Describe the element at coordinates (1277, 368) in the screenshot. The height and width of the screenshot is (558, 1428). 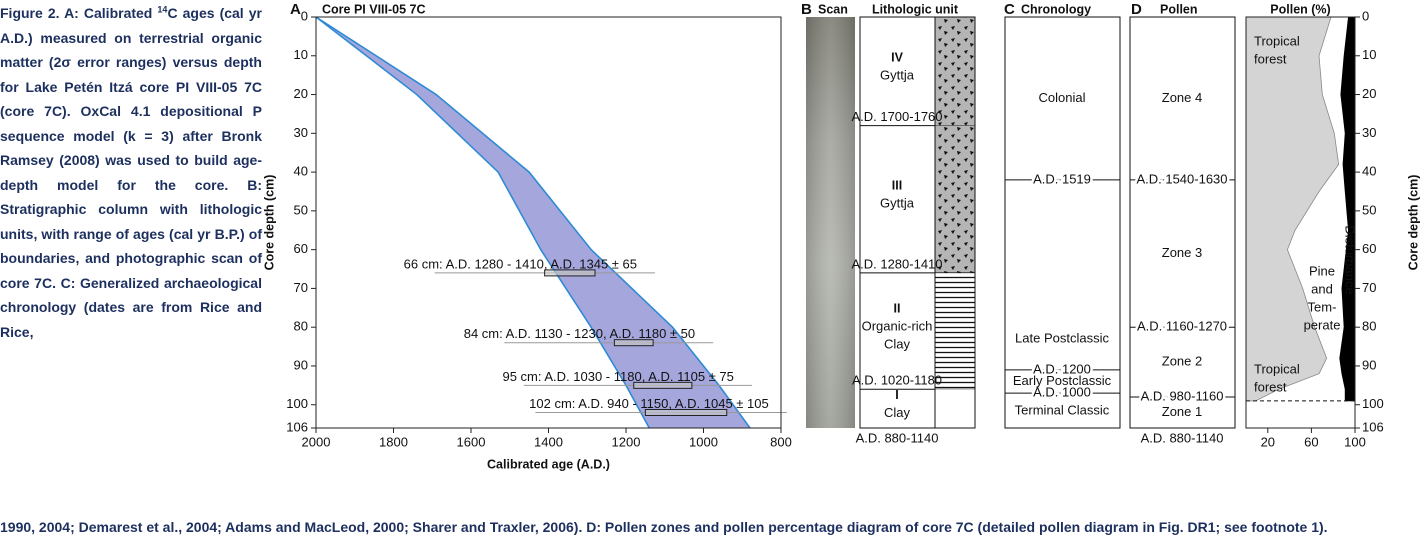
I see `area-label: Tropical` at that location.